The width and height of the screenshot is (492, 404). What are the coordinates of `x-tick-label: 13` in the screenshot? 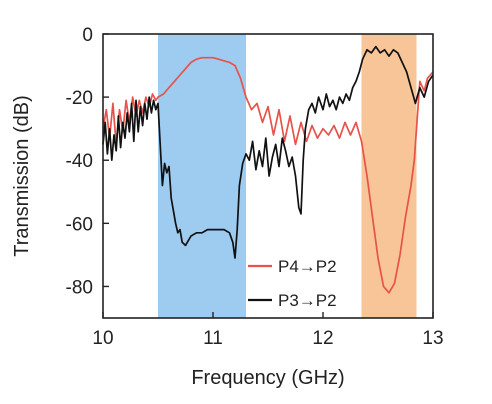 It's located at (432, 338).